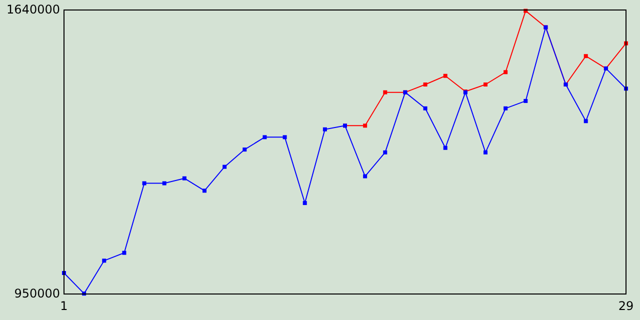  Describe the element at coordinates (626, 306) in the screenshot. I see `x-tick-label: 29` at that location.